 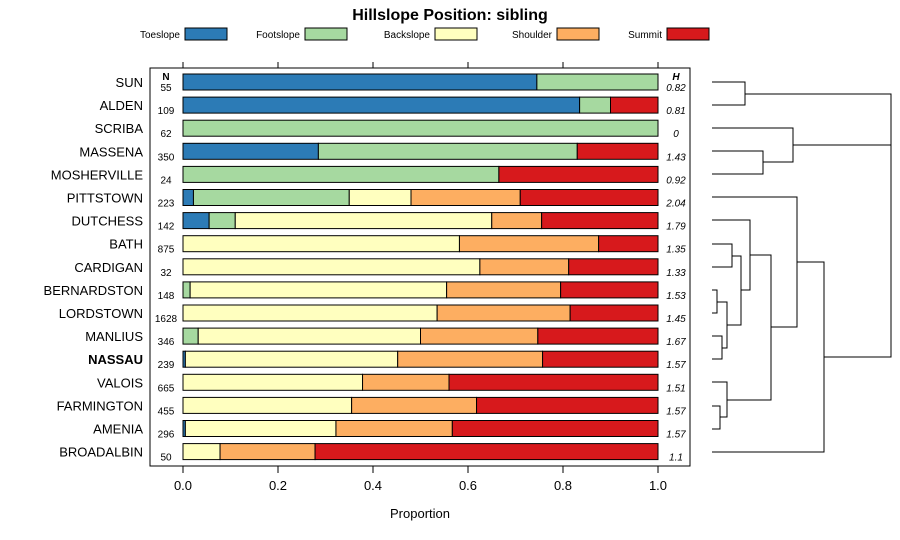 I want to click on bar-row: PITTSTOWN 223 2.04, so click(x=376, y=199).